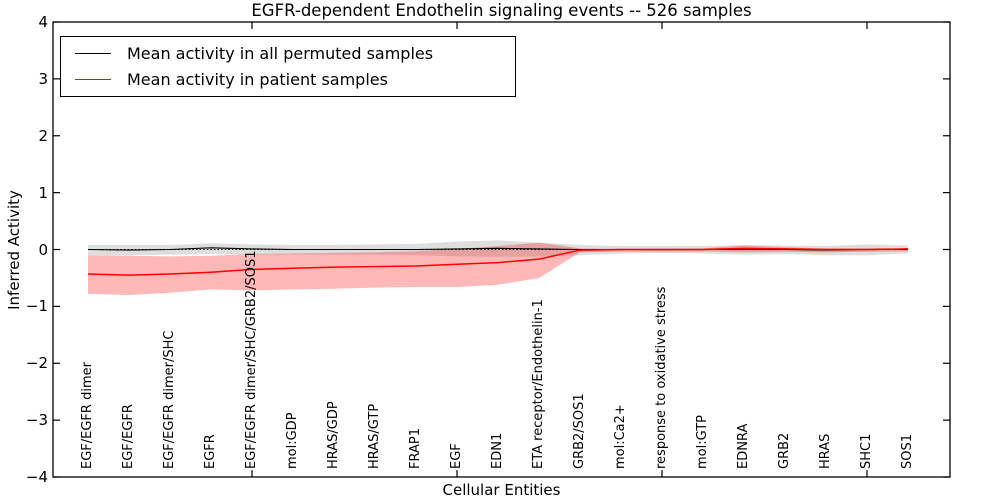 This screenshot has height=500, width=1000. What do you see at coordinates (169, 399) in the screenshot?
I see `x-category-label: EGF/EGFR dimer/SHC` at bounding box center [169, 399].